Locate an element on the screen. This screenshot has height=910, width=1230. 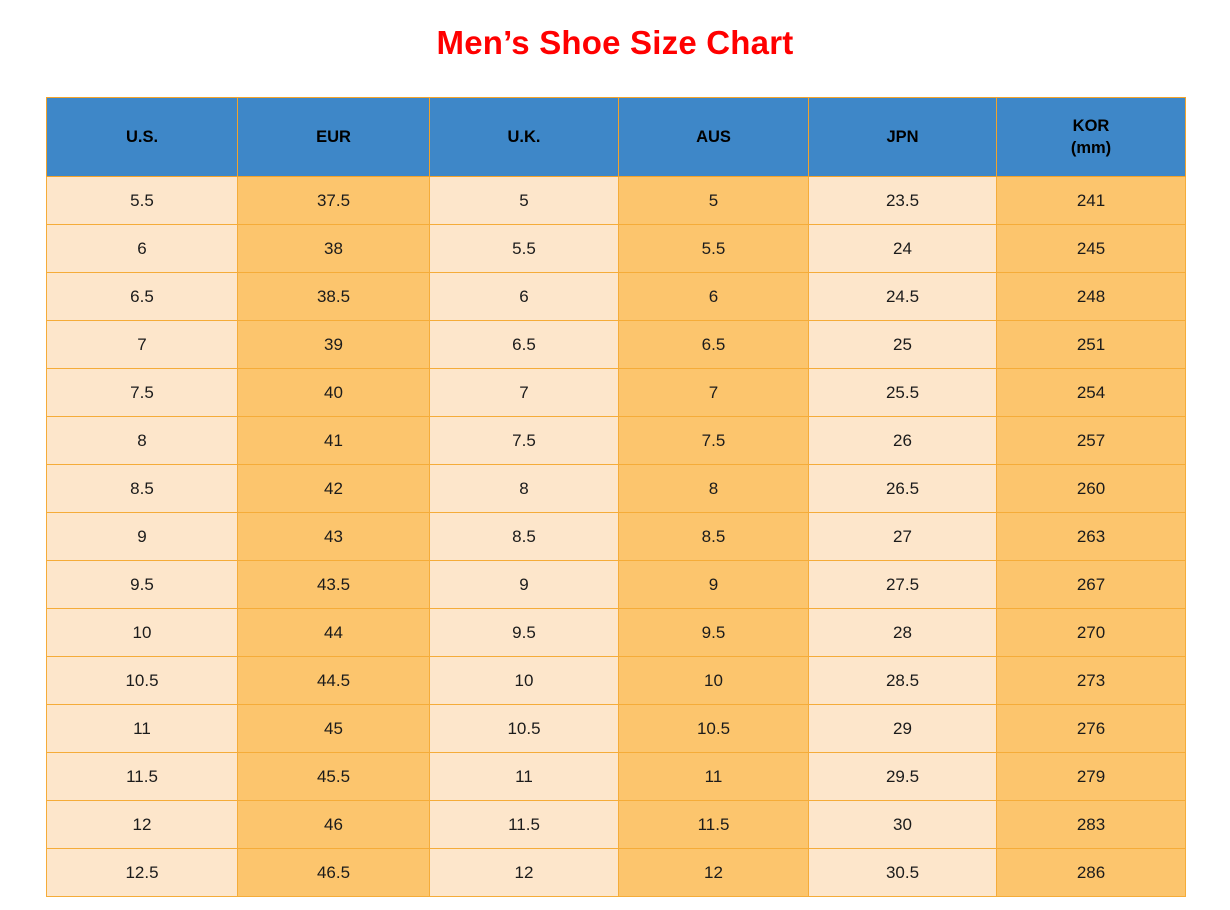
cell-kor-r7: 260 is located at coordinates (1091, 488).